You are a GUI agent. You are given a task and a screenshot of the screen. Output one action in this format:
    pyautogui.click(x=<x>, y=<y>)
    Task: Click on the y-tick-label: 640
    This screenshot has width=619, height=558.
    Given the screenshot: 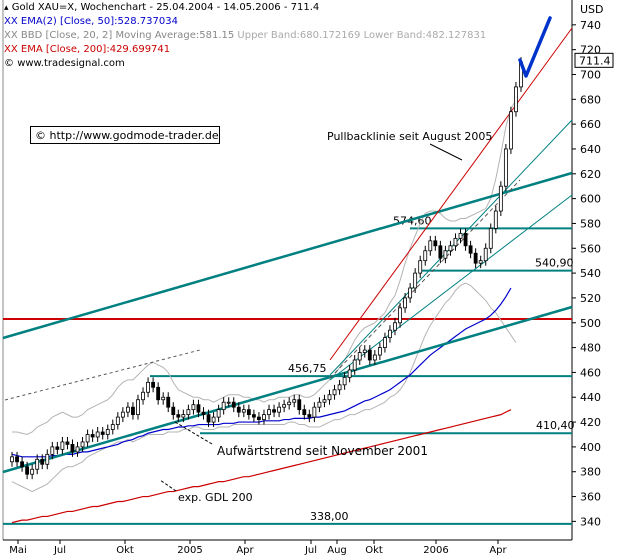 What is the action you would take?
    pyautogui.click(x=590, y=149)
    